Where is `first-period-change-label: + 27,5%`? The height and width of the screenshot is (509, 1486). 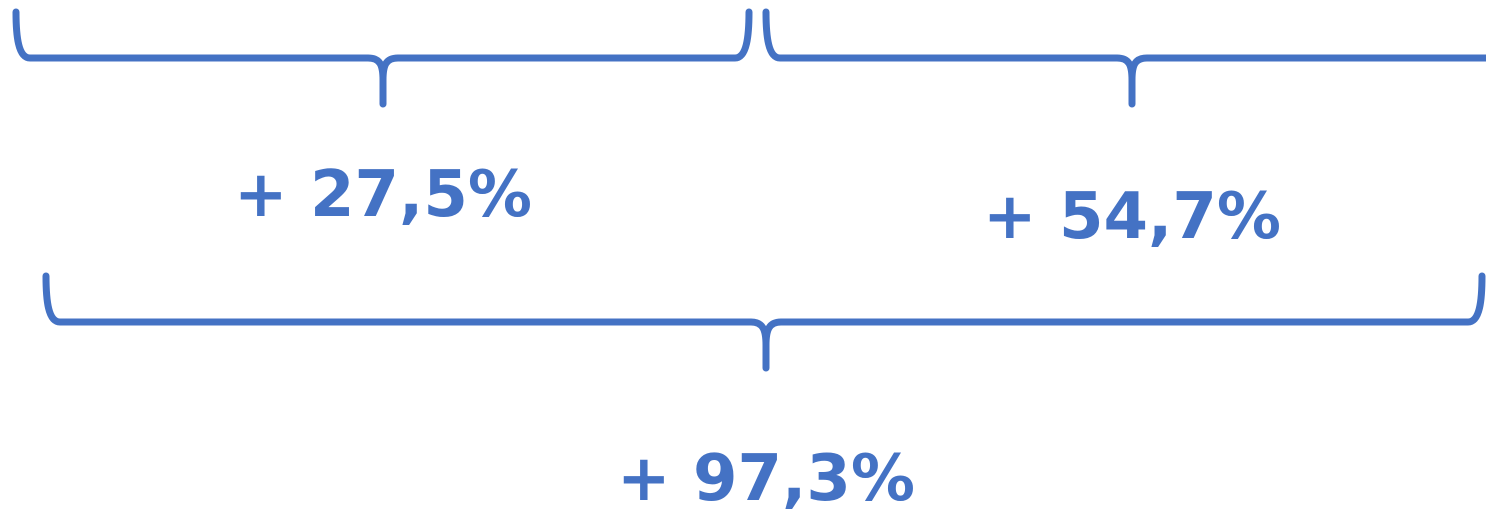 first-period-change-label: + 27,5% is located at coordinates (383, 195).